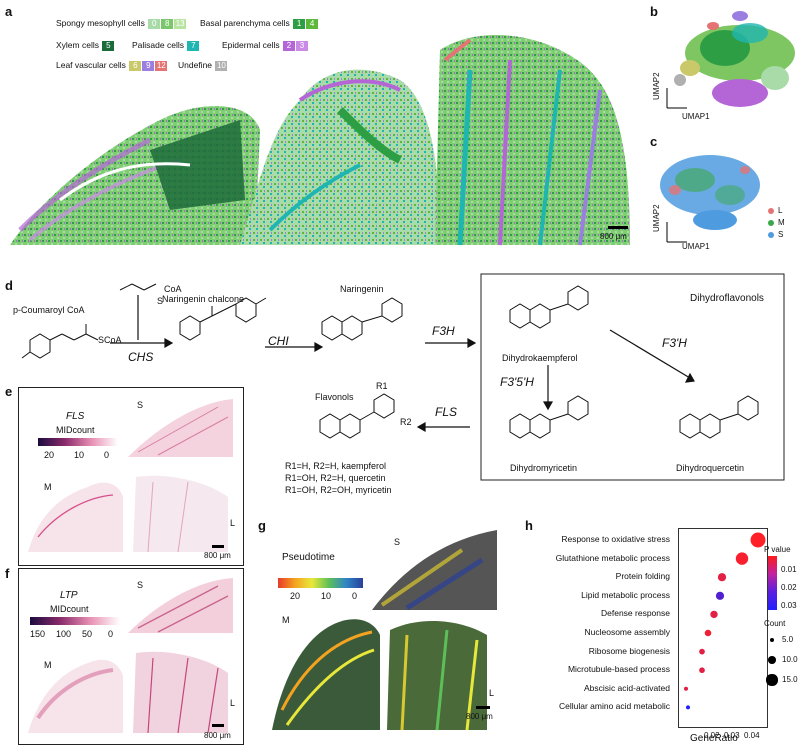  I want to click on legend-item-label: Epidermal cells, so click(252, 45).